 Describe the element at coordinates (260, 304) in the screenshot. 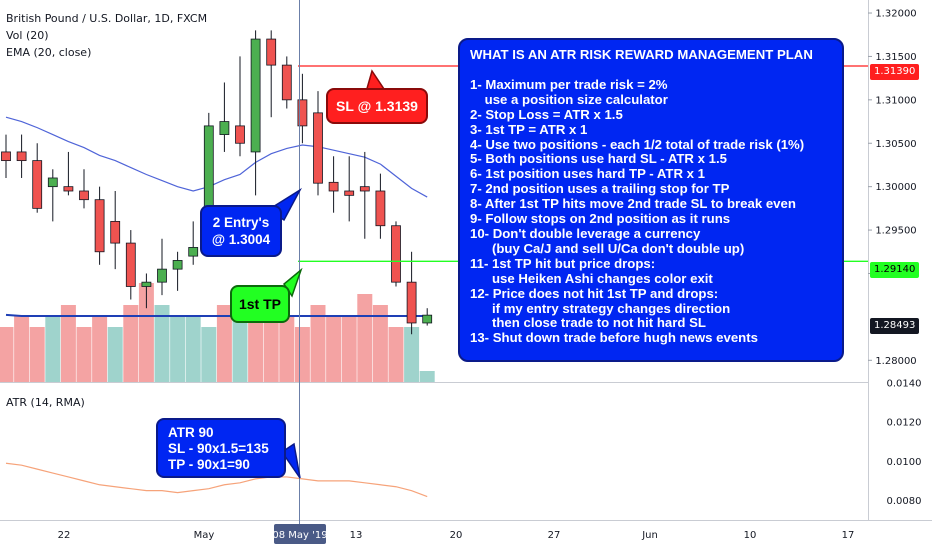

I see `take-profit-callout: 1st TP` at that location.